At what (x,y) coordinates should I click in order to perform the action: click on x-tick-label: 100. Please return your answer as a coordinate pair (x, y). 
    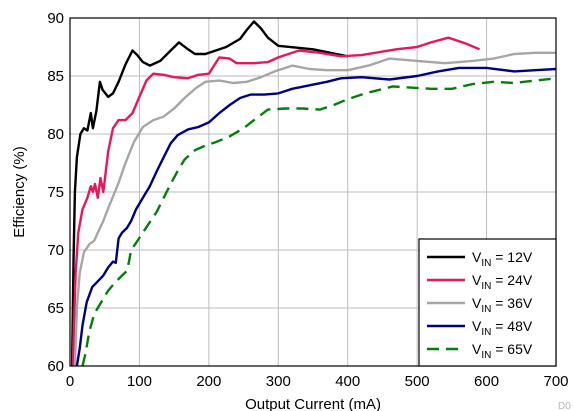
    Looking at the image, I should click on (139, 381).